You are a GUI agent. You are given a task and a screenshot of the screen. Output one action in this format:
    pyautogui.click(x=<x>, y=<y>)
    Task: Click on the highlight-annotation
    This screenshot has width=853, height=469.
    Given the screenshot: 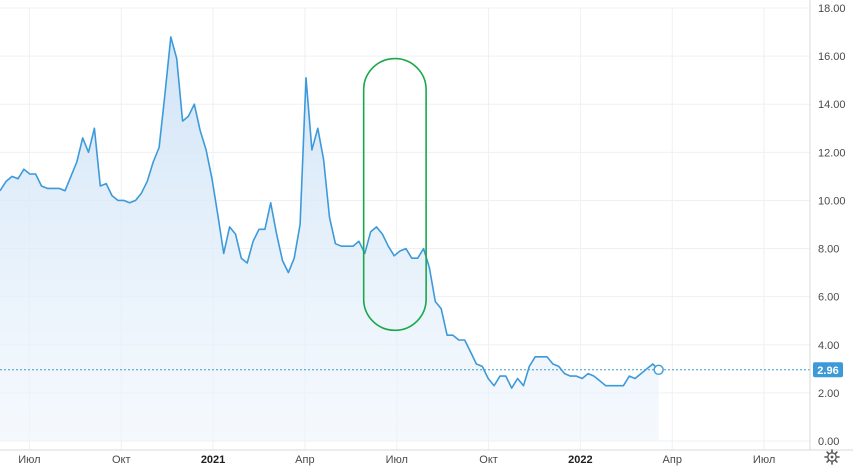 What is the action you would take?
    pyautogui.click(x=394, y=194)
    